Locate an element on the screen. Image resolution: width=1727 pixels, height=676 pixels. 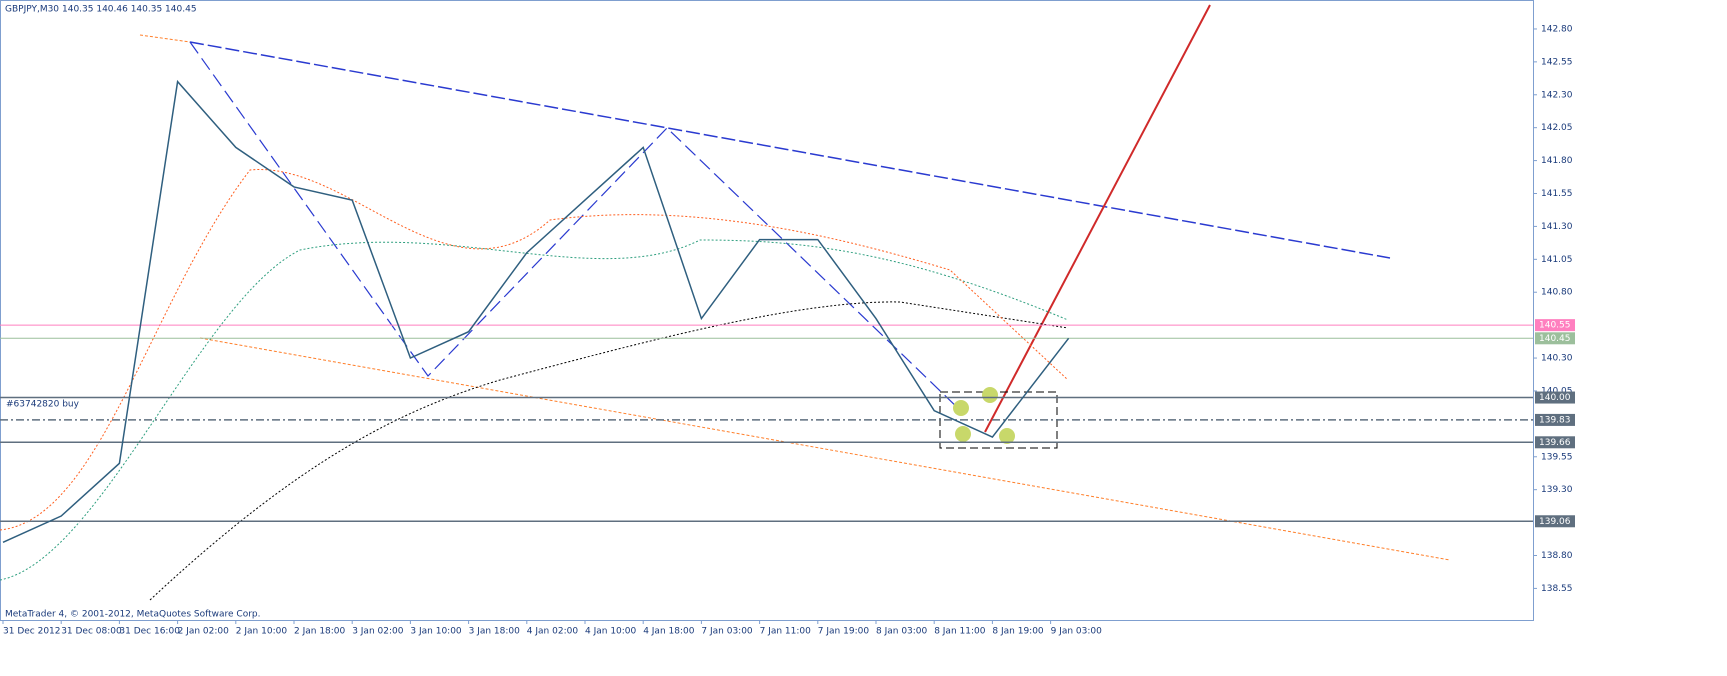
x-tick-label: 7 Jan 19:00 is located at coordinates (844, 632).